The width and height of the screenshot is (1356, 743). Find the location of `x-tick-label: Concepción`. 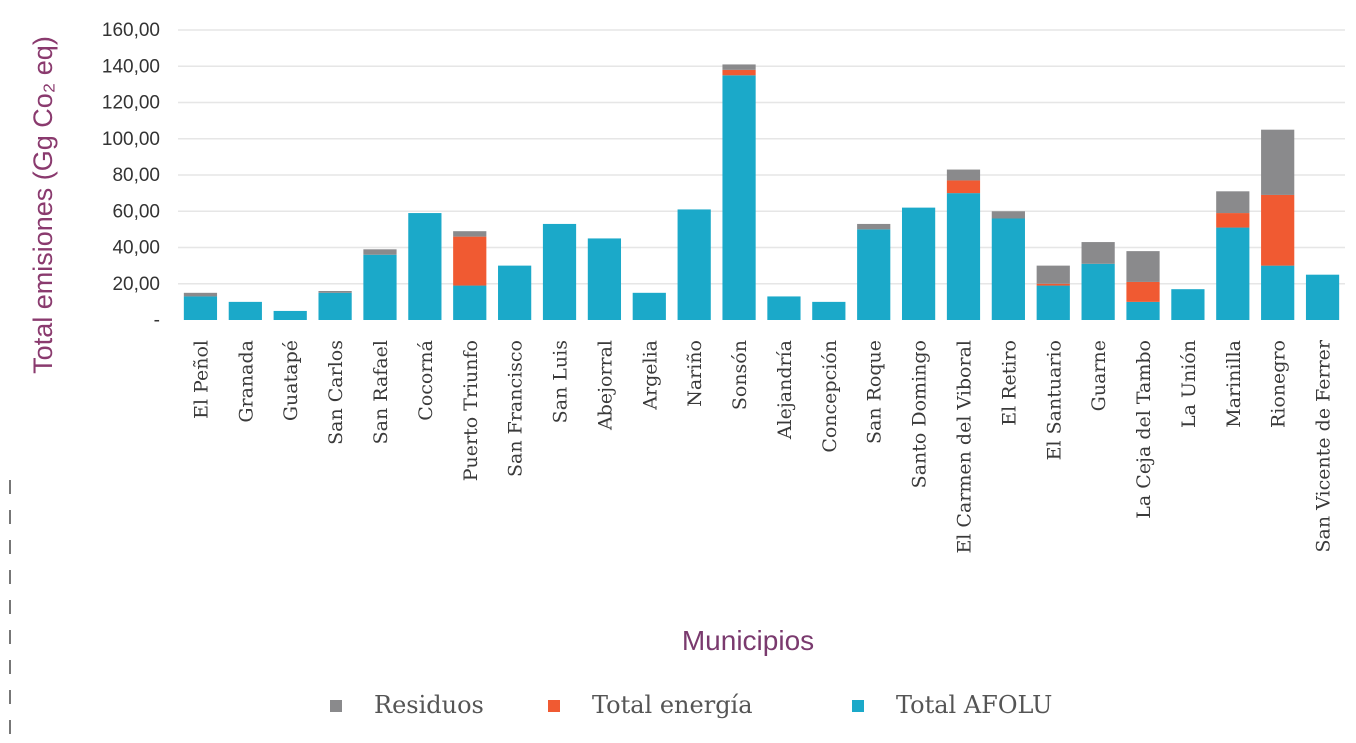

x-tick-label: Concepción is located at coordinates (830, 396).